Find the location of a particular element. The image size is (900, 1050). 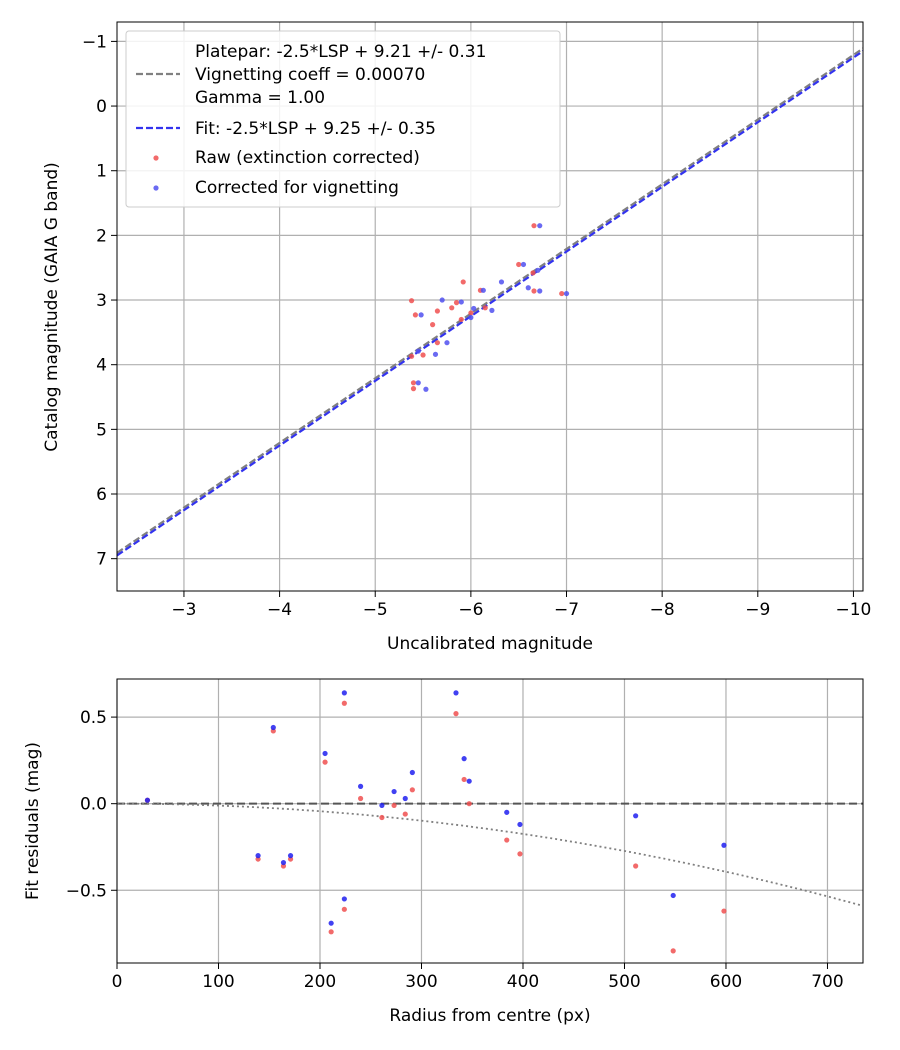

x-tick-label: −3 is located at coordinates (183, 610).